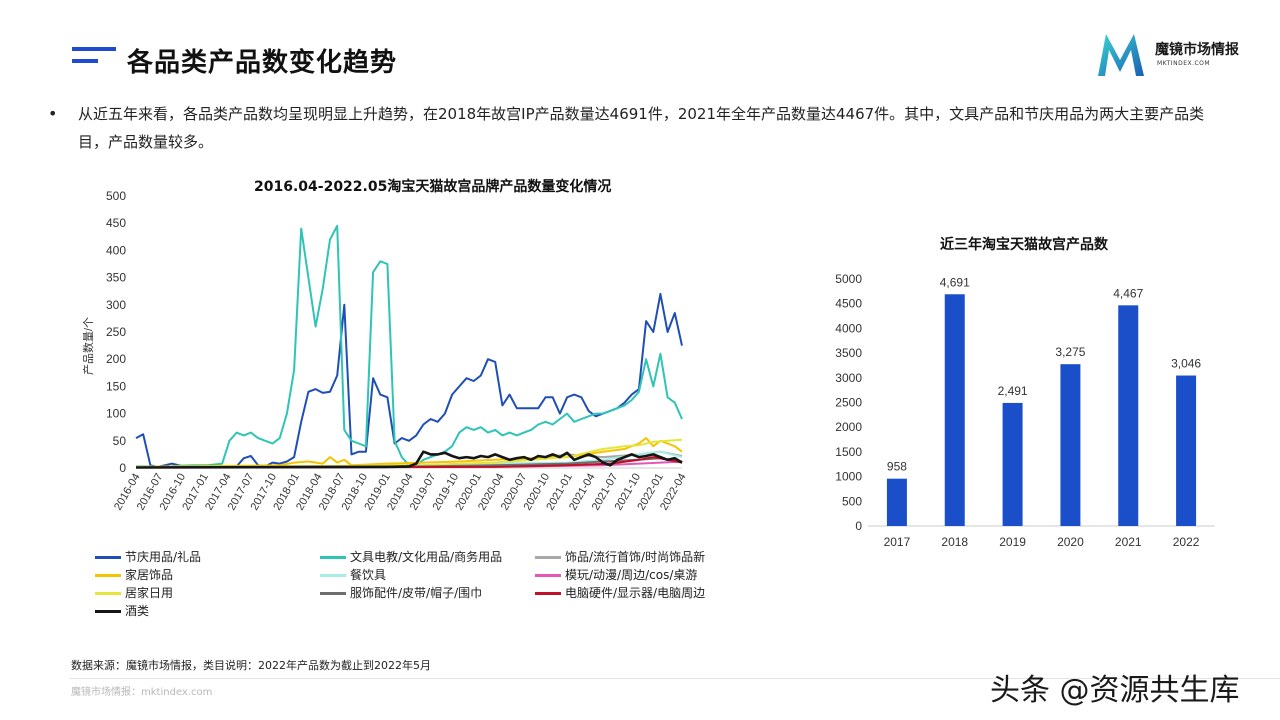  What do you see at coordinates (433, 187) in the screenshot?
I see `line-chart-title: 2016.04-2022.05淘宝天猫故宫品牌产品数量变化情况` at bounding box center [433, 187].